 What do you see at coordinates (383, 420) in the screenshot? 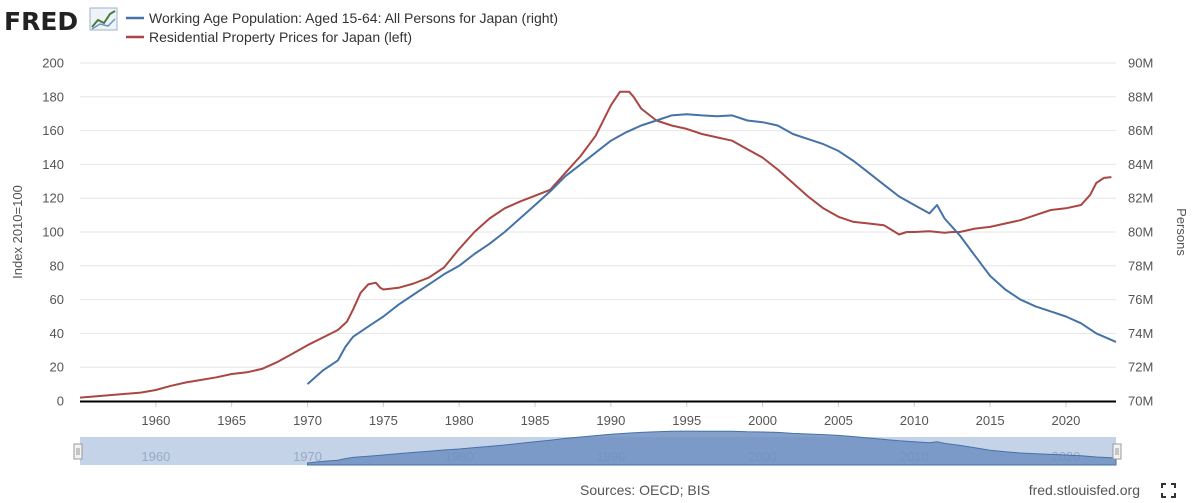
I see `x-tick-label: 1975` at bounding box center [383, 420].